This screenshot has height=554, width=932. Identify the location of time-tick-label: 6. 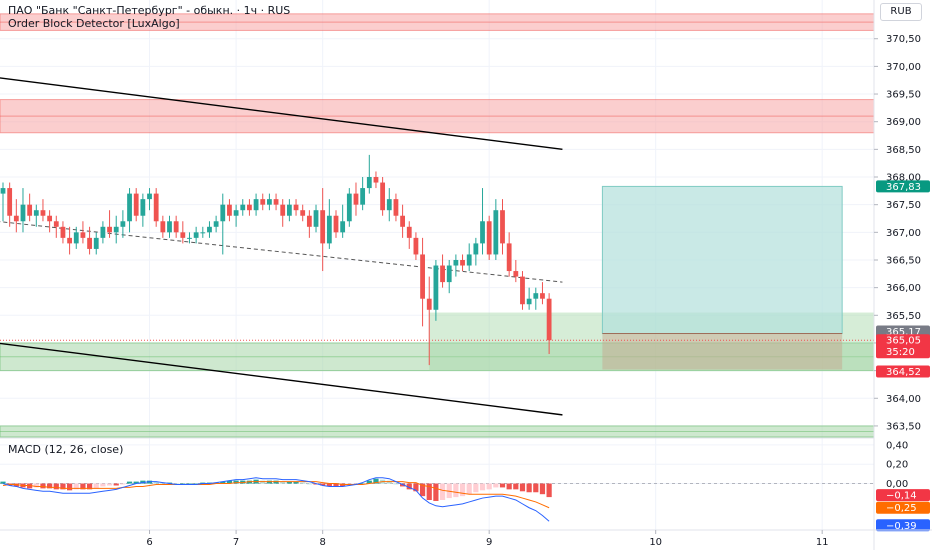
(149, 542).